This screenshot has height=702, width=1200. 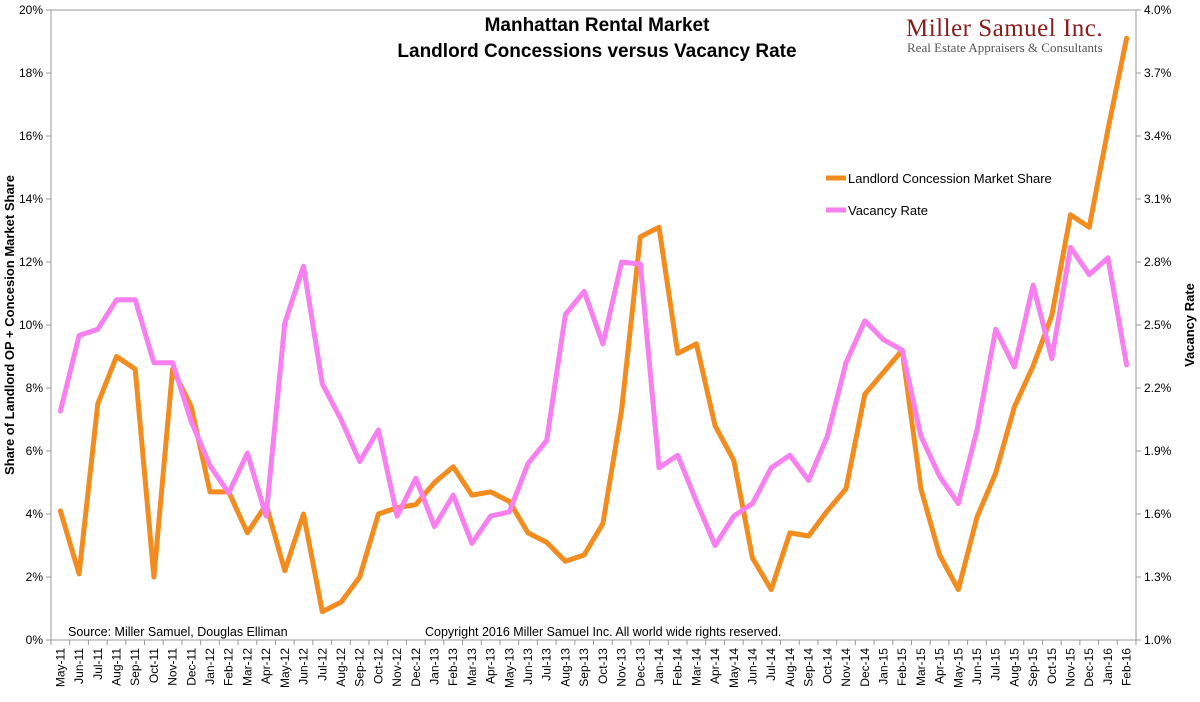 What do you see at coordinates (640, 667) in the screenshot?
I see `x-tick-label: Dec-13` at bounding box center [640, 667].